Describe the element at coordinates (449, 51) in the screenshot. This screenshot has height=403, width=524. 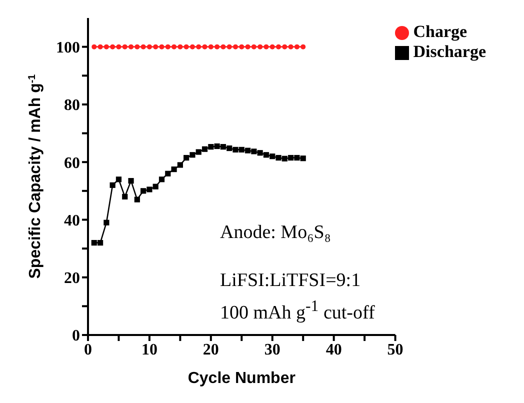
I see `legend-label: Discharge` at that location.